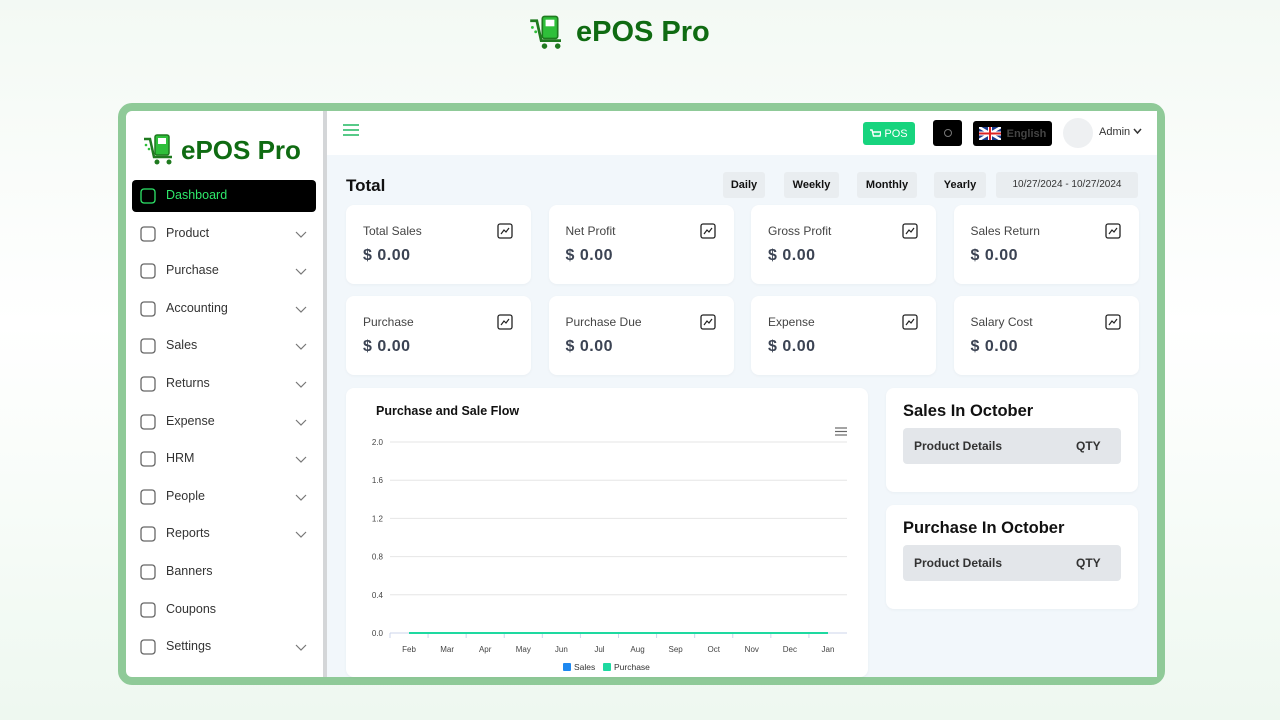 This screenshot has height=720, width=1280. I want to click on wheel, so click(544, 46).